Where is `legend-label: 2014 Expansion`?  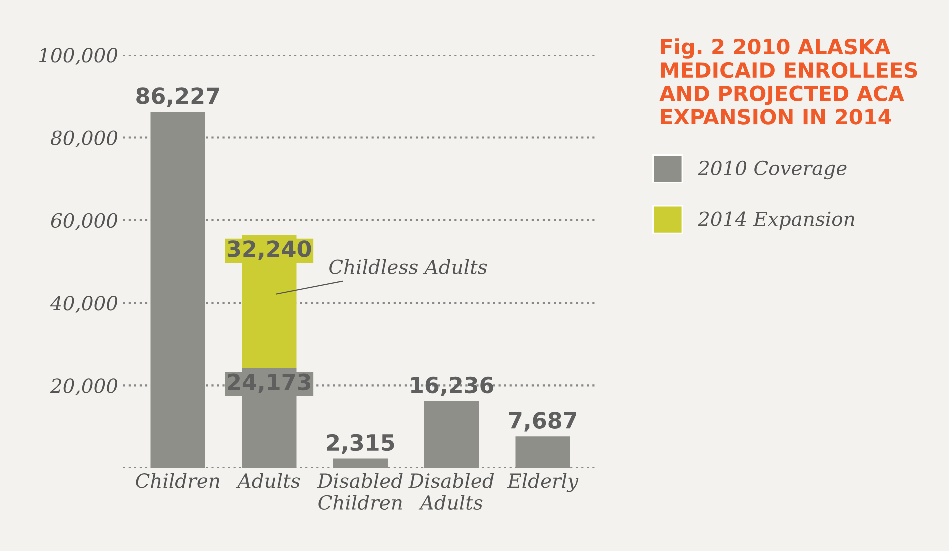 legend-label: 2014 Expansion is located at coordinates (776, 221).